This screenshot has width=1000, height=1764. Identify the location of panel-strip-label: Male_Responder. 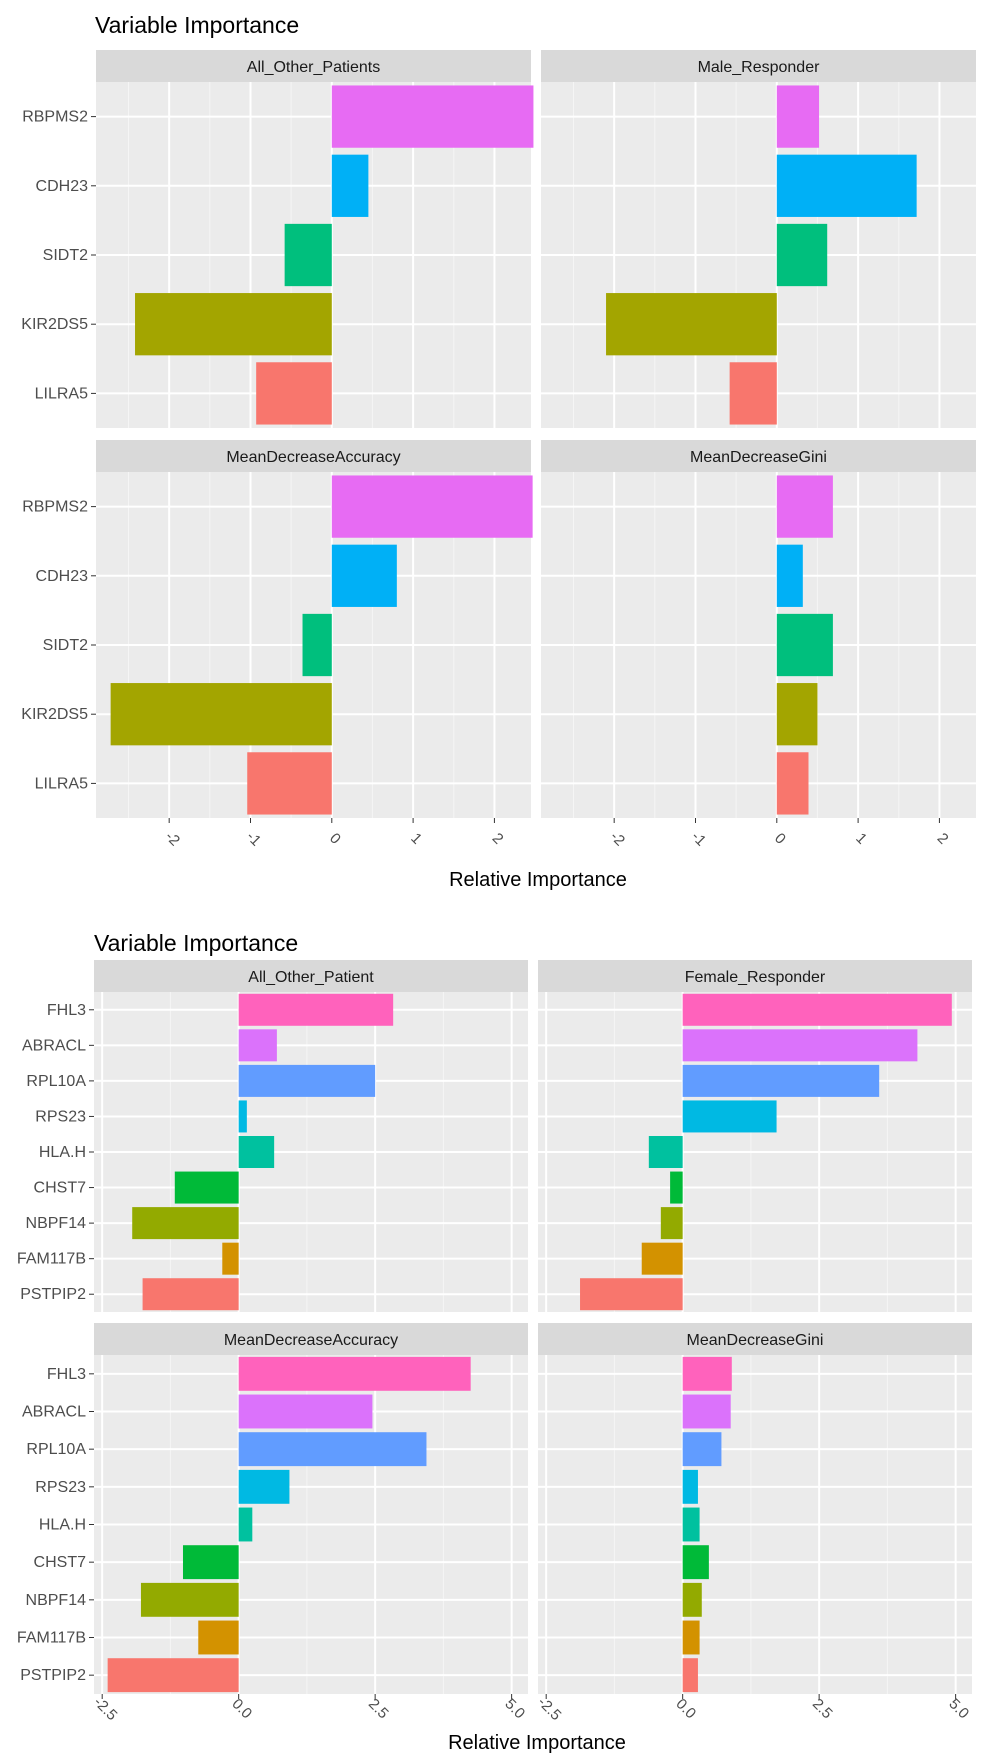
(759, 67).